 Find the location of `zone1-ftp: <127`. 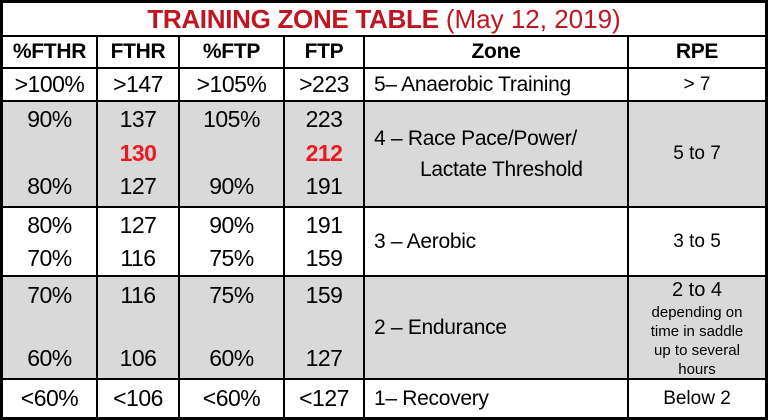

zone1-ftp: <127 is located at coordinates (325, 398).